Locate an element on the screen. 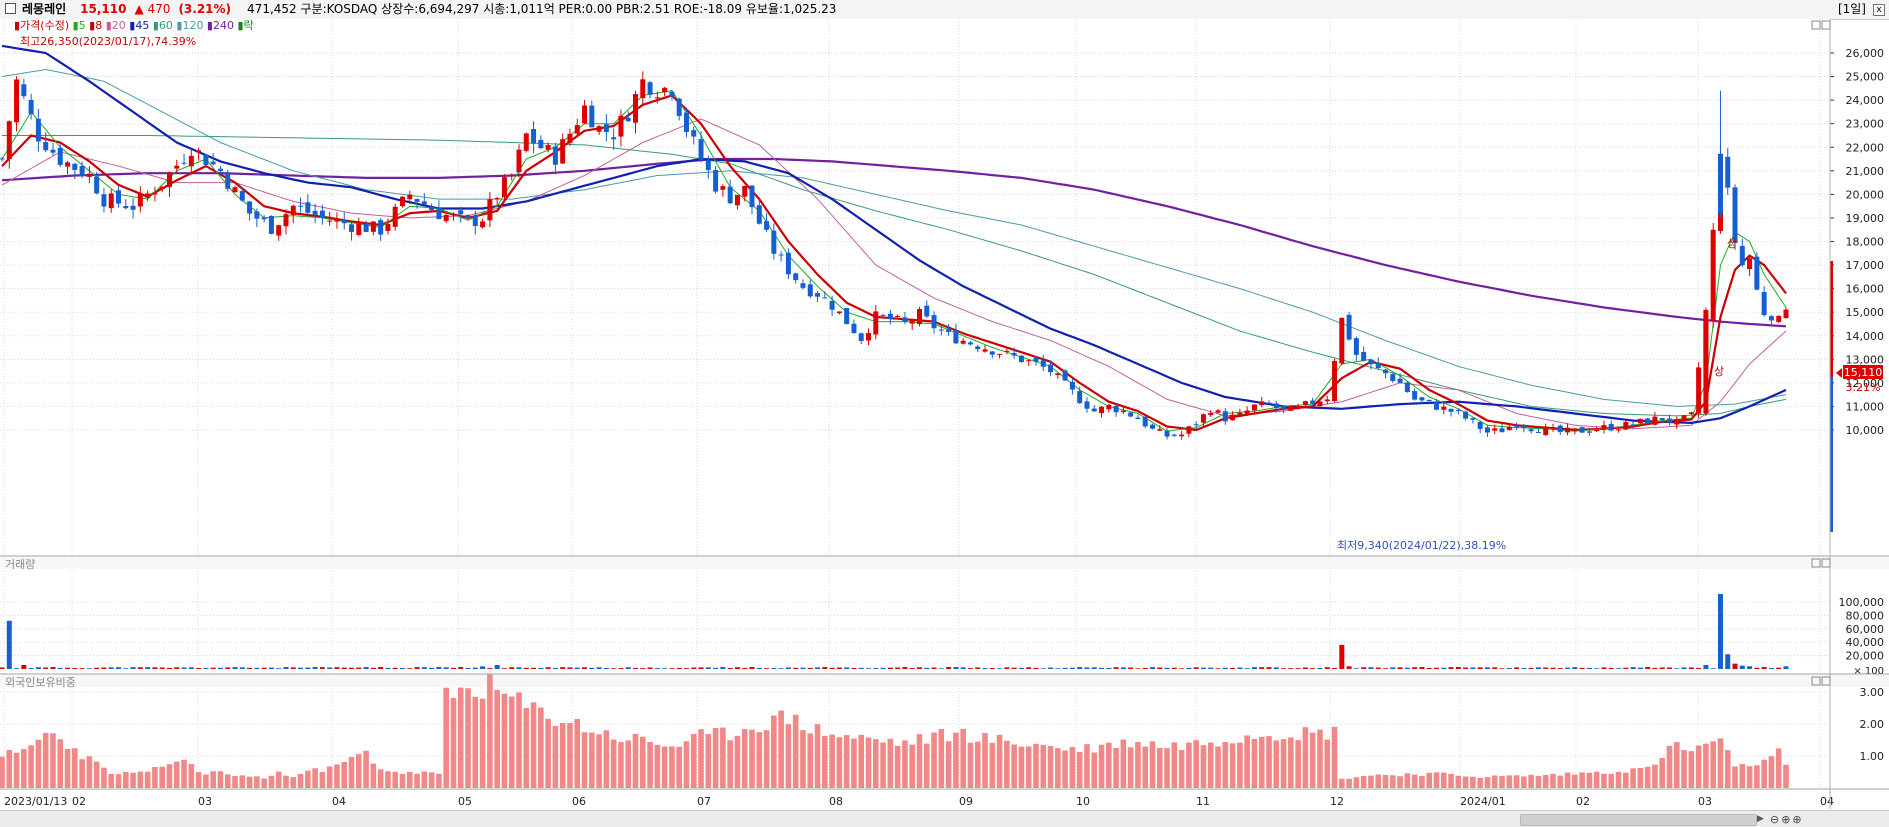  legend-item: ▮60 is located at coordinates (161, 25).